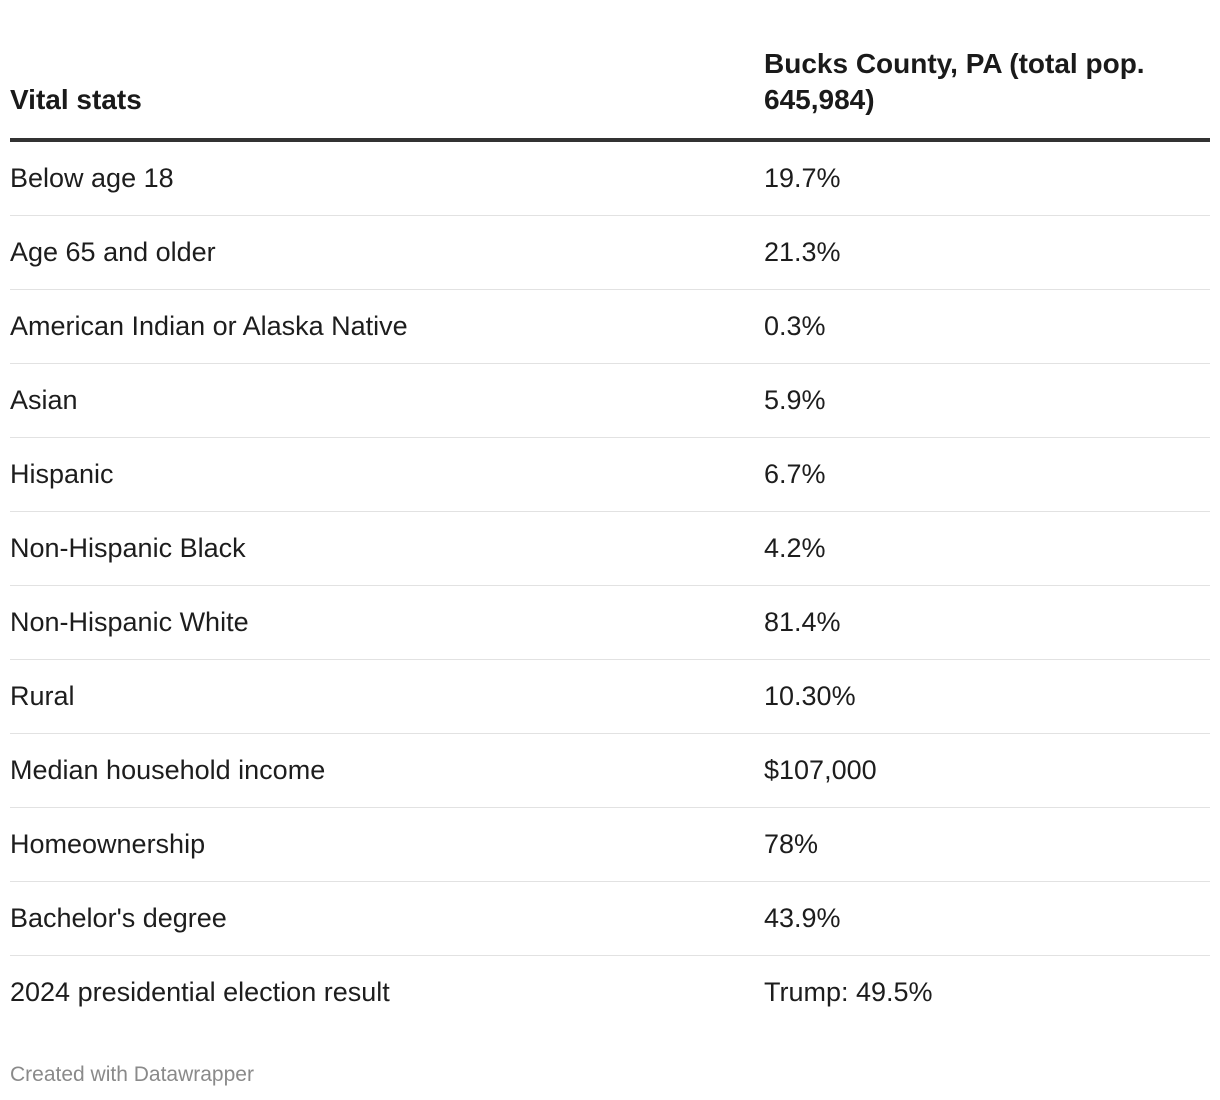  I want to click on table-row: Below age 18 19.7%, so click(610, 178).